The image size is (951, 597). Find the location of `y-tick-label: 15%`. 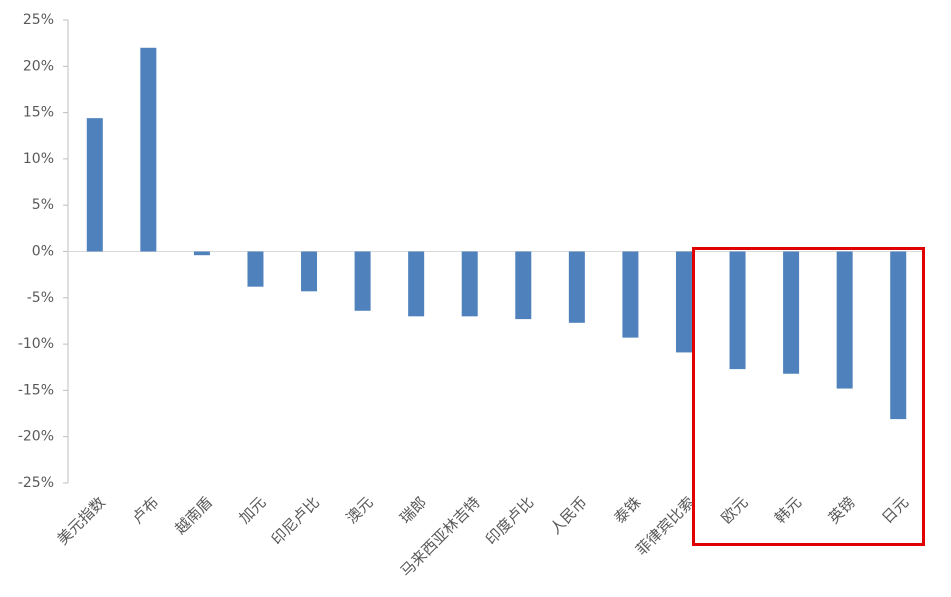

y-tick-label: 15% is located at coordinates (38, 113).